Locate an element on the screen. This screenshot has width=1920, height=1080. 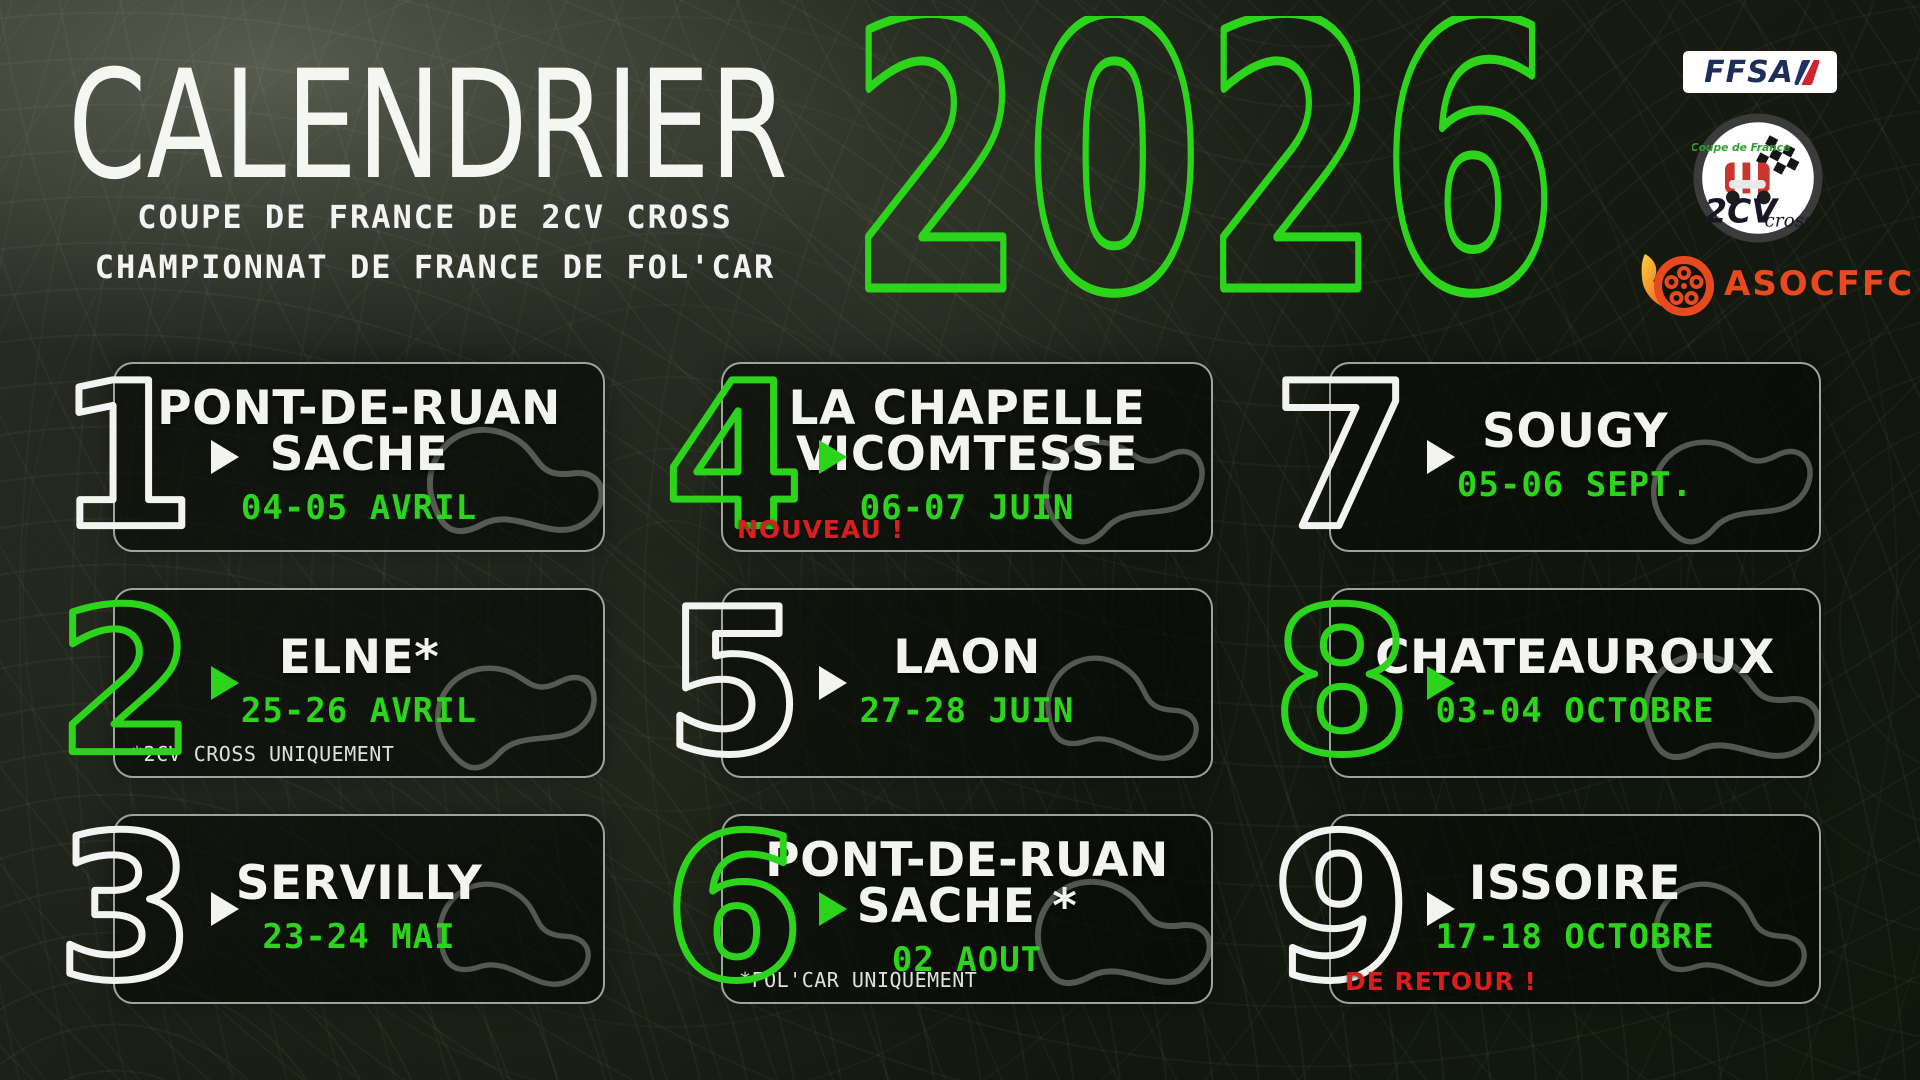
event-date: 06-07 JUIN is located at coordinates (967, 508).